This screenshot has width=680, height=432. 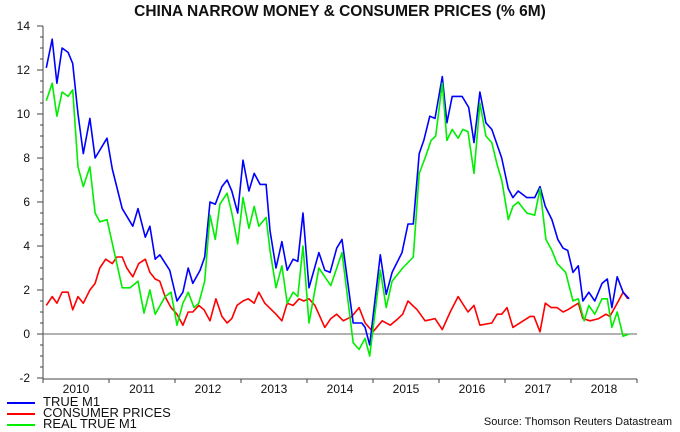 What do you see at coordinates (107, 412) in the screenshot?
I see `legend-label-consumer-prices: CONSUMER PRICES` at bounding box center [107, 412].